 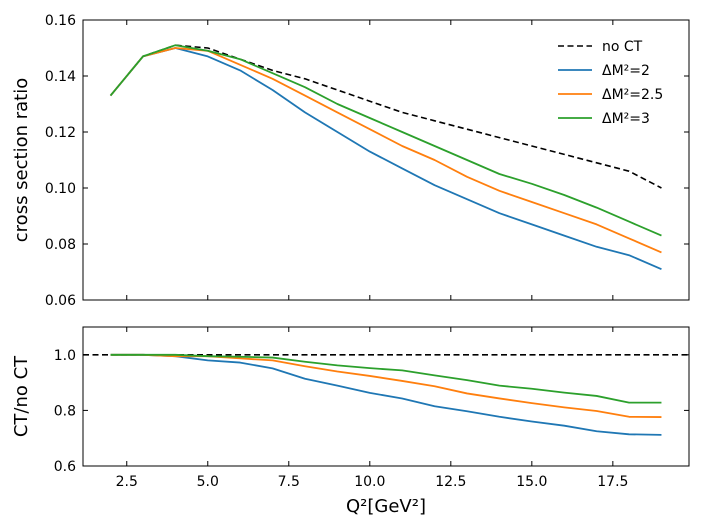 I want to click on x-tick-label: 15.0, so click(x=531, y=482).